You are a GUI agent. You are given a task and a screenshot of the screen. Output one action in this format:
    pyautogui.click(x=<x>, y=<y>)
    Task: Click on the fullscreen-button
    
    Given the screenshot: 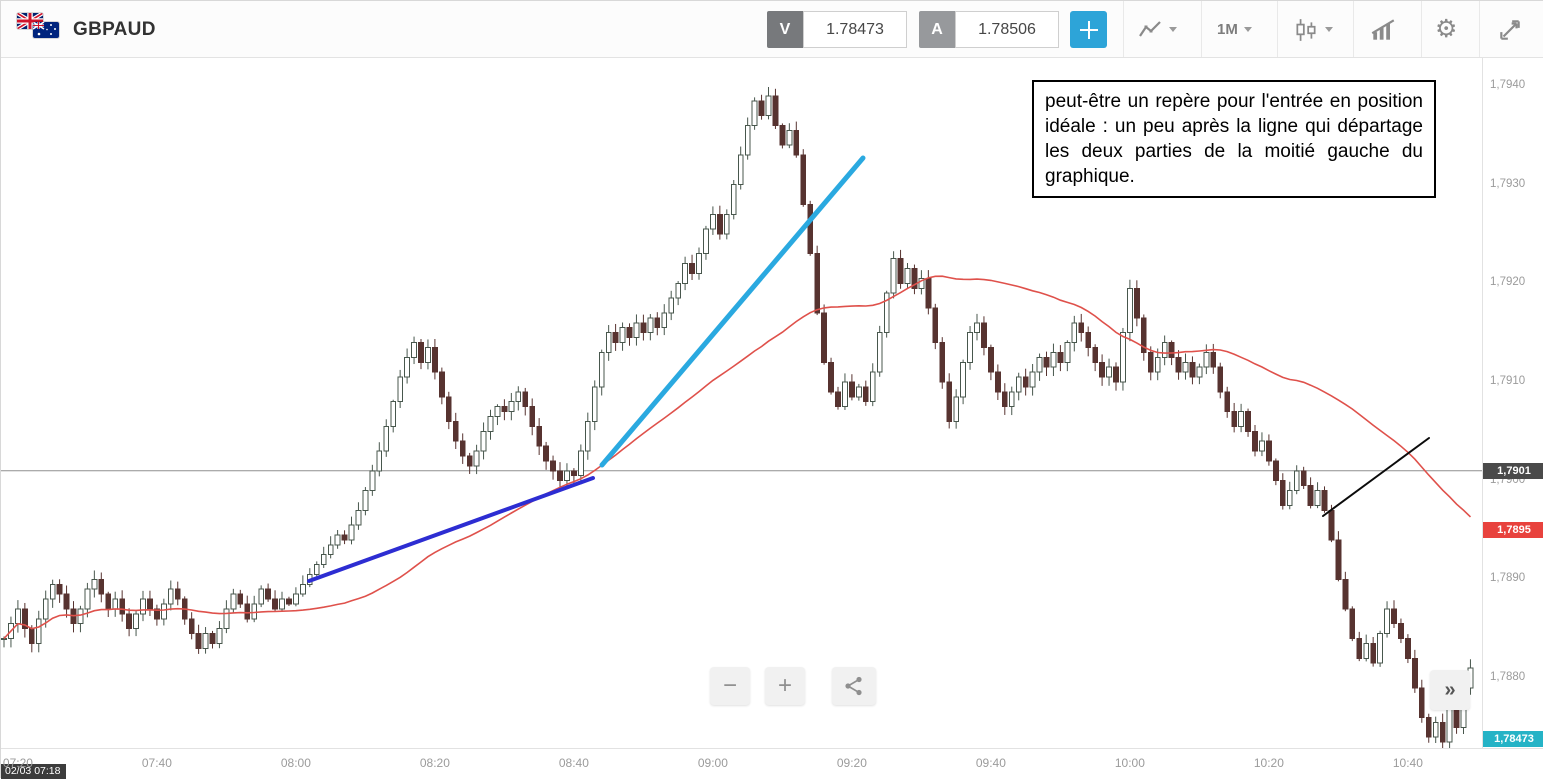 What is the action you would take?
    pyautogui.click(x=1510, y=29)
    